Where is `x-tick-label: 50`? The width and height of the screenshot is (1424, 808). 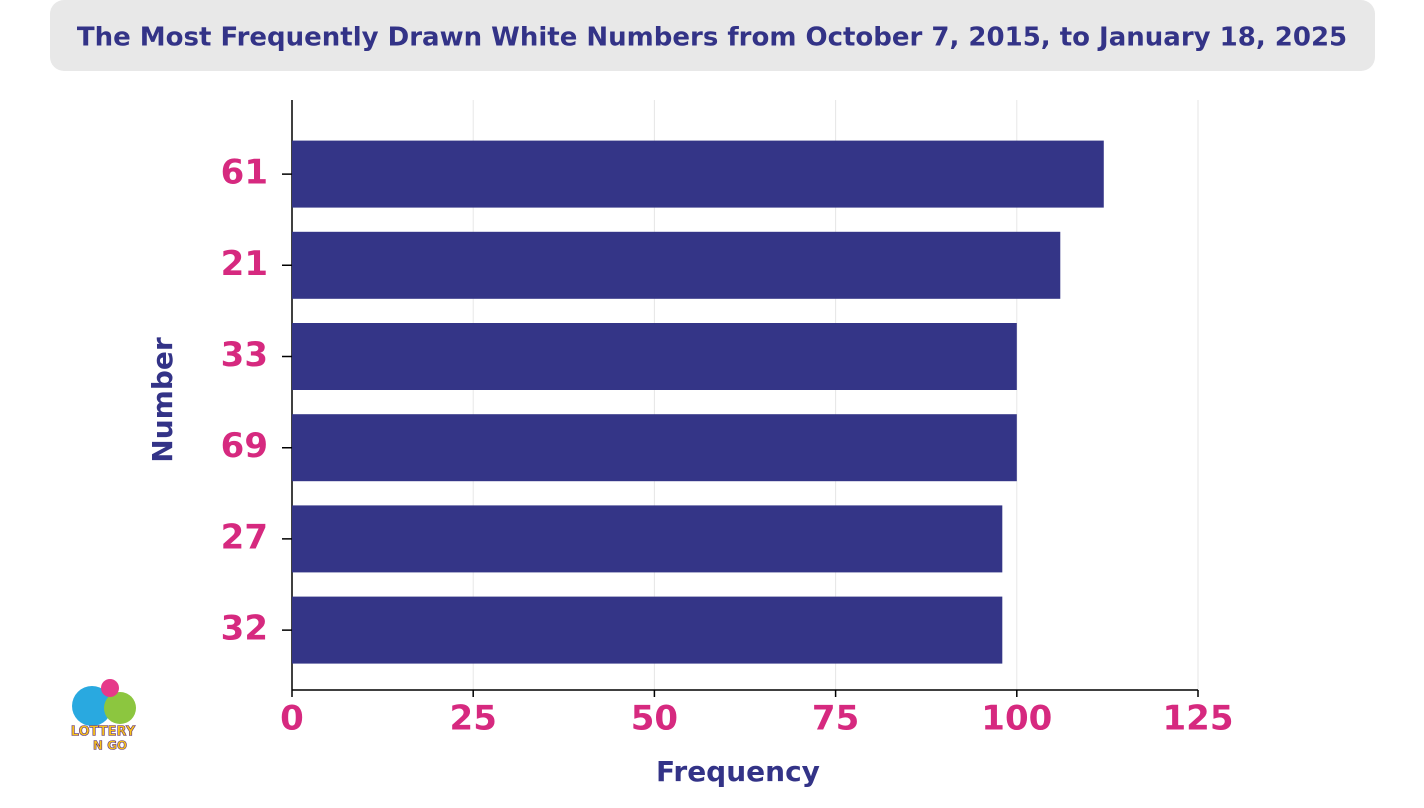 x-tick-label: 50 is located at coordinates (654, 719).